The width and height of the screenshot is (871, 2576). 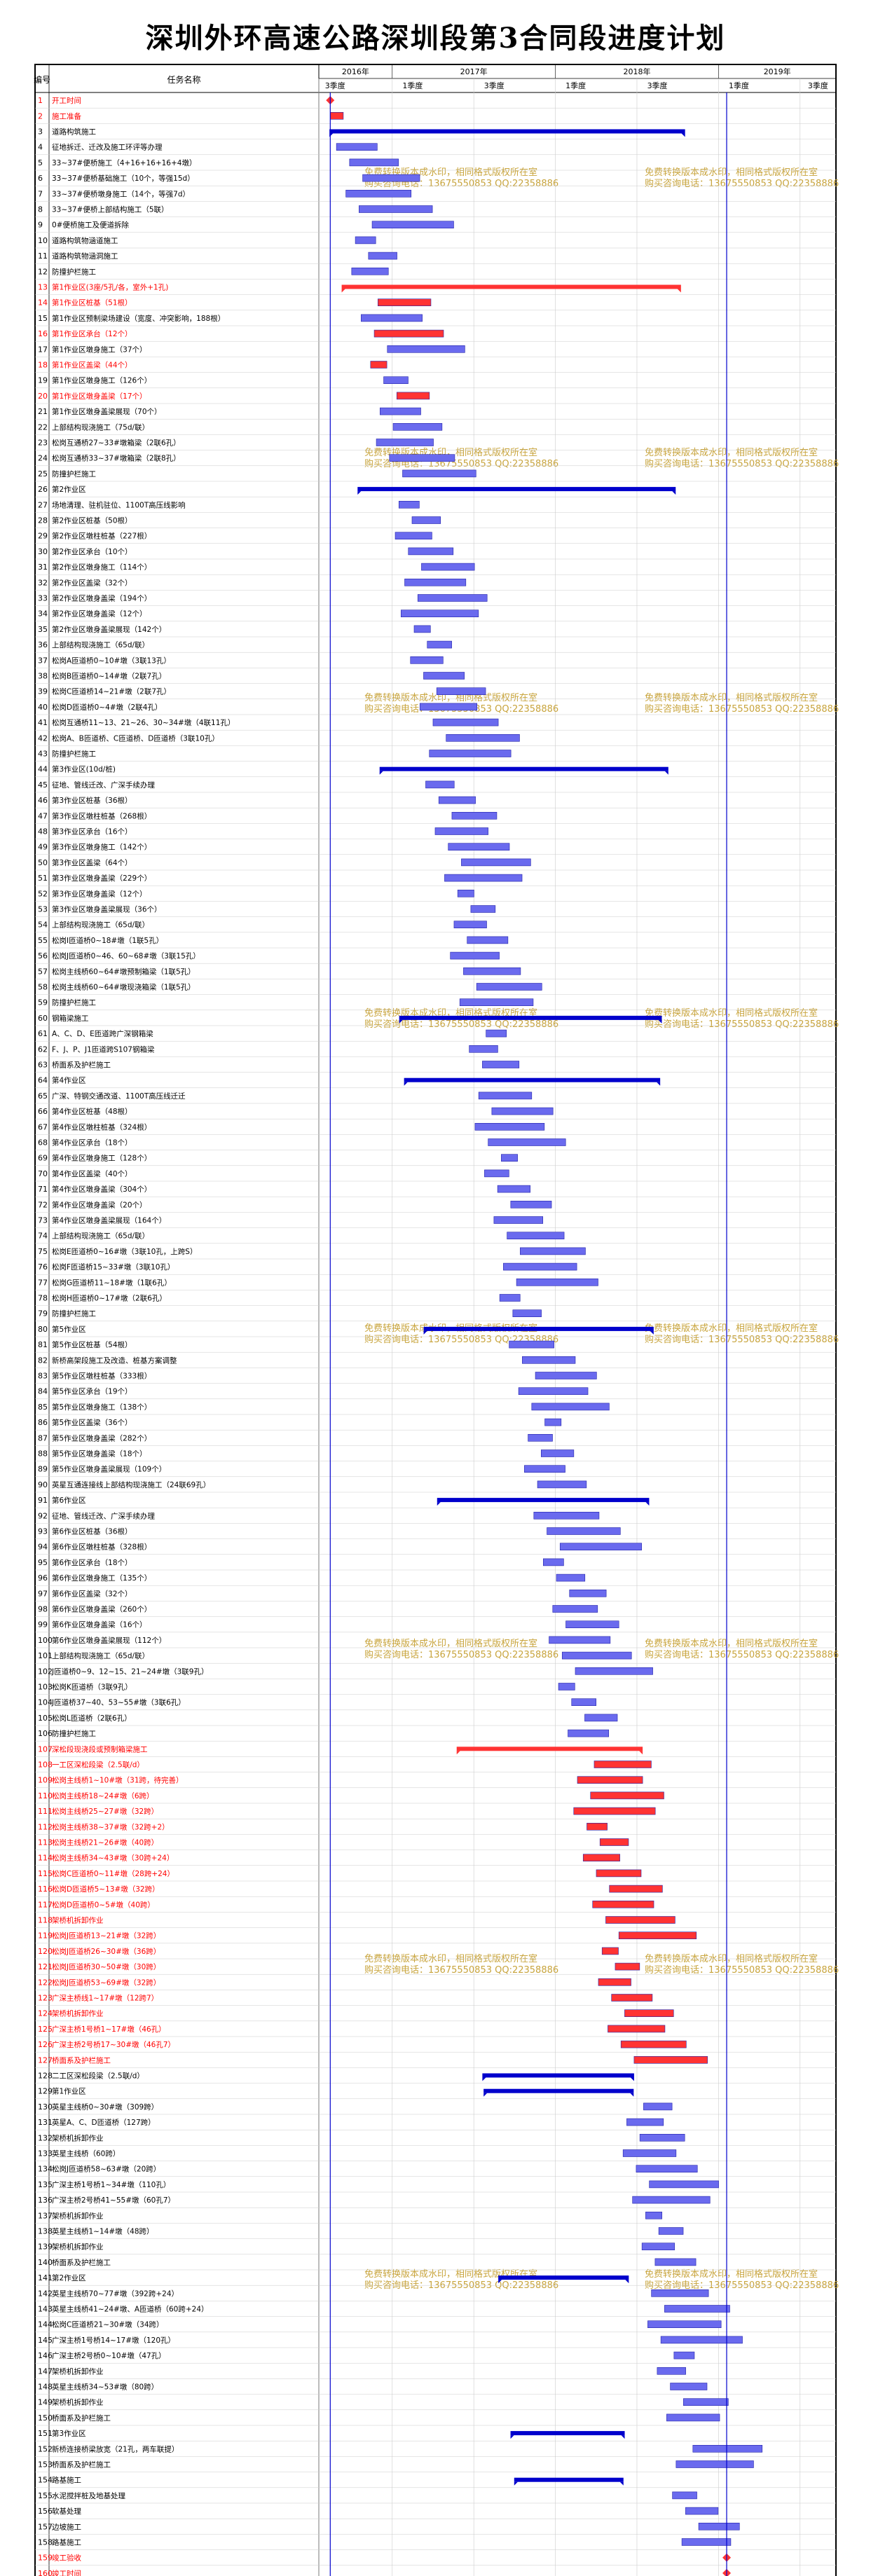 I want to click on task-name: 新桥高架段施工及改造、桩基方案调整, so click(x=114, y=1360).